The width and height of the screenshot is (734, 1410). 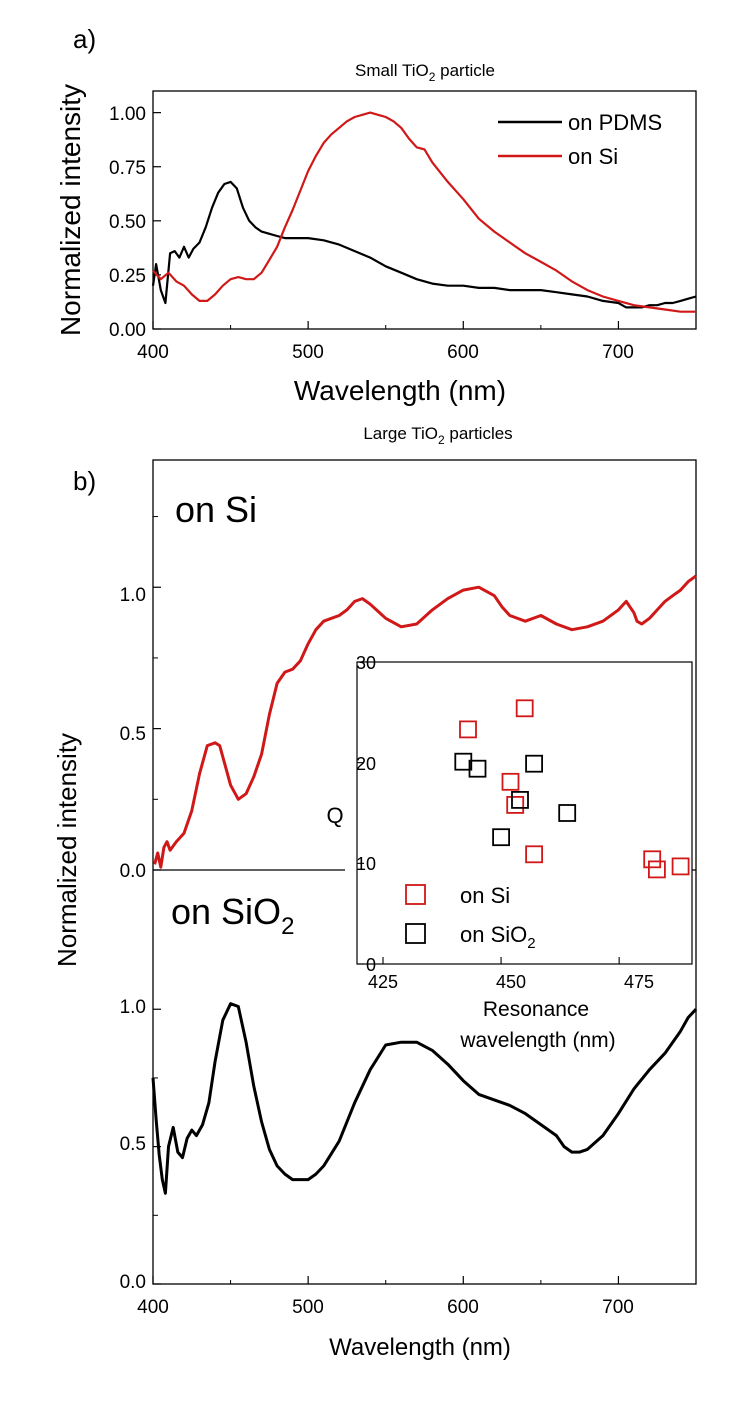 What do you see at coordinates (308, 1307) in the screenshot?
I see `panel-b-xtick-label: 500` at bounding box center [308, 1307].